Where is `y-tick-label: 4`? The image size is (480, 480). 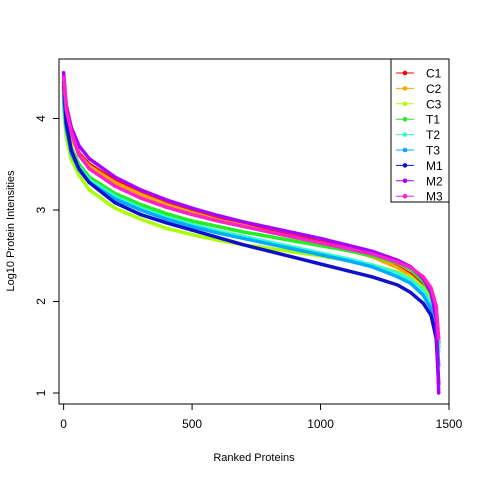 y-tick-label: 4 is located at coordinates (41, 118).